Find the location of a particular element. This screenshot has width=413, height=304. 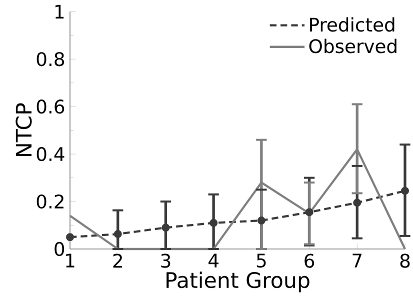

y-tick-label: 0.4 is located at coordinates (50, 154).